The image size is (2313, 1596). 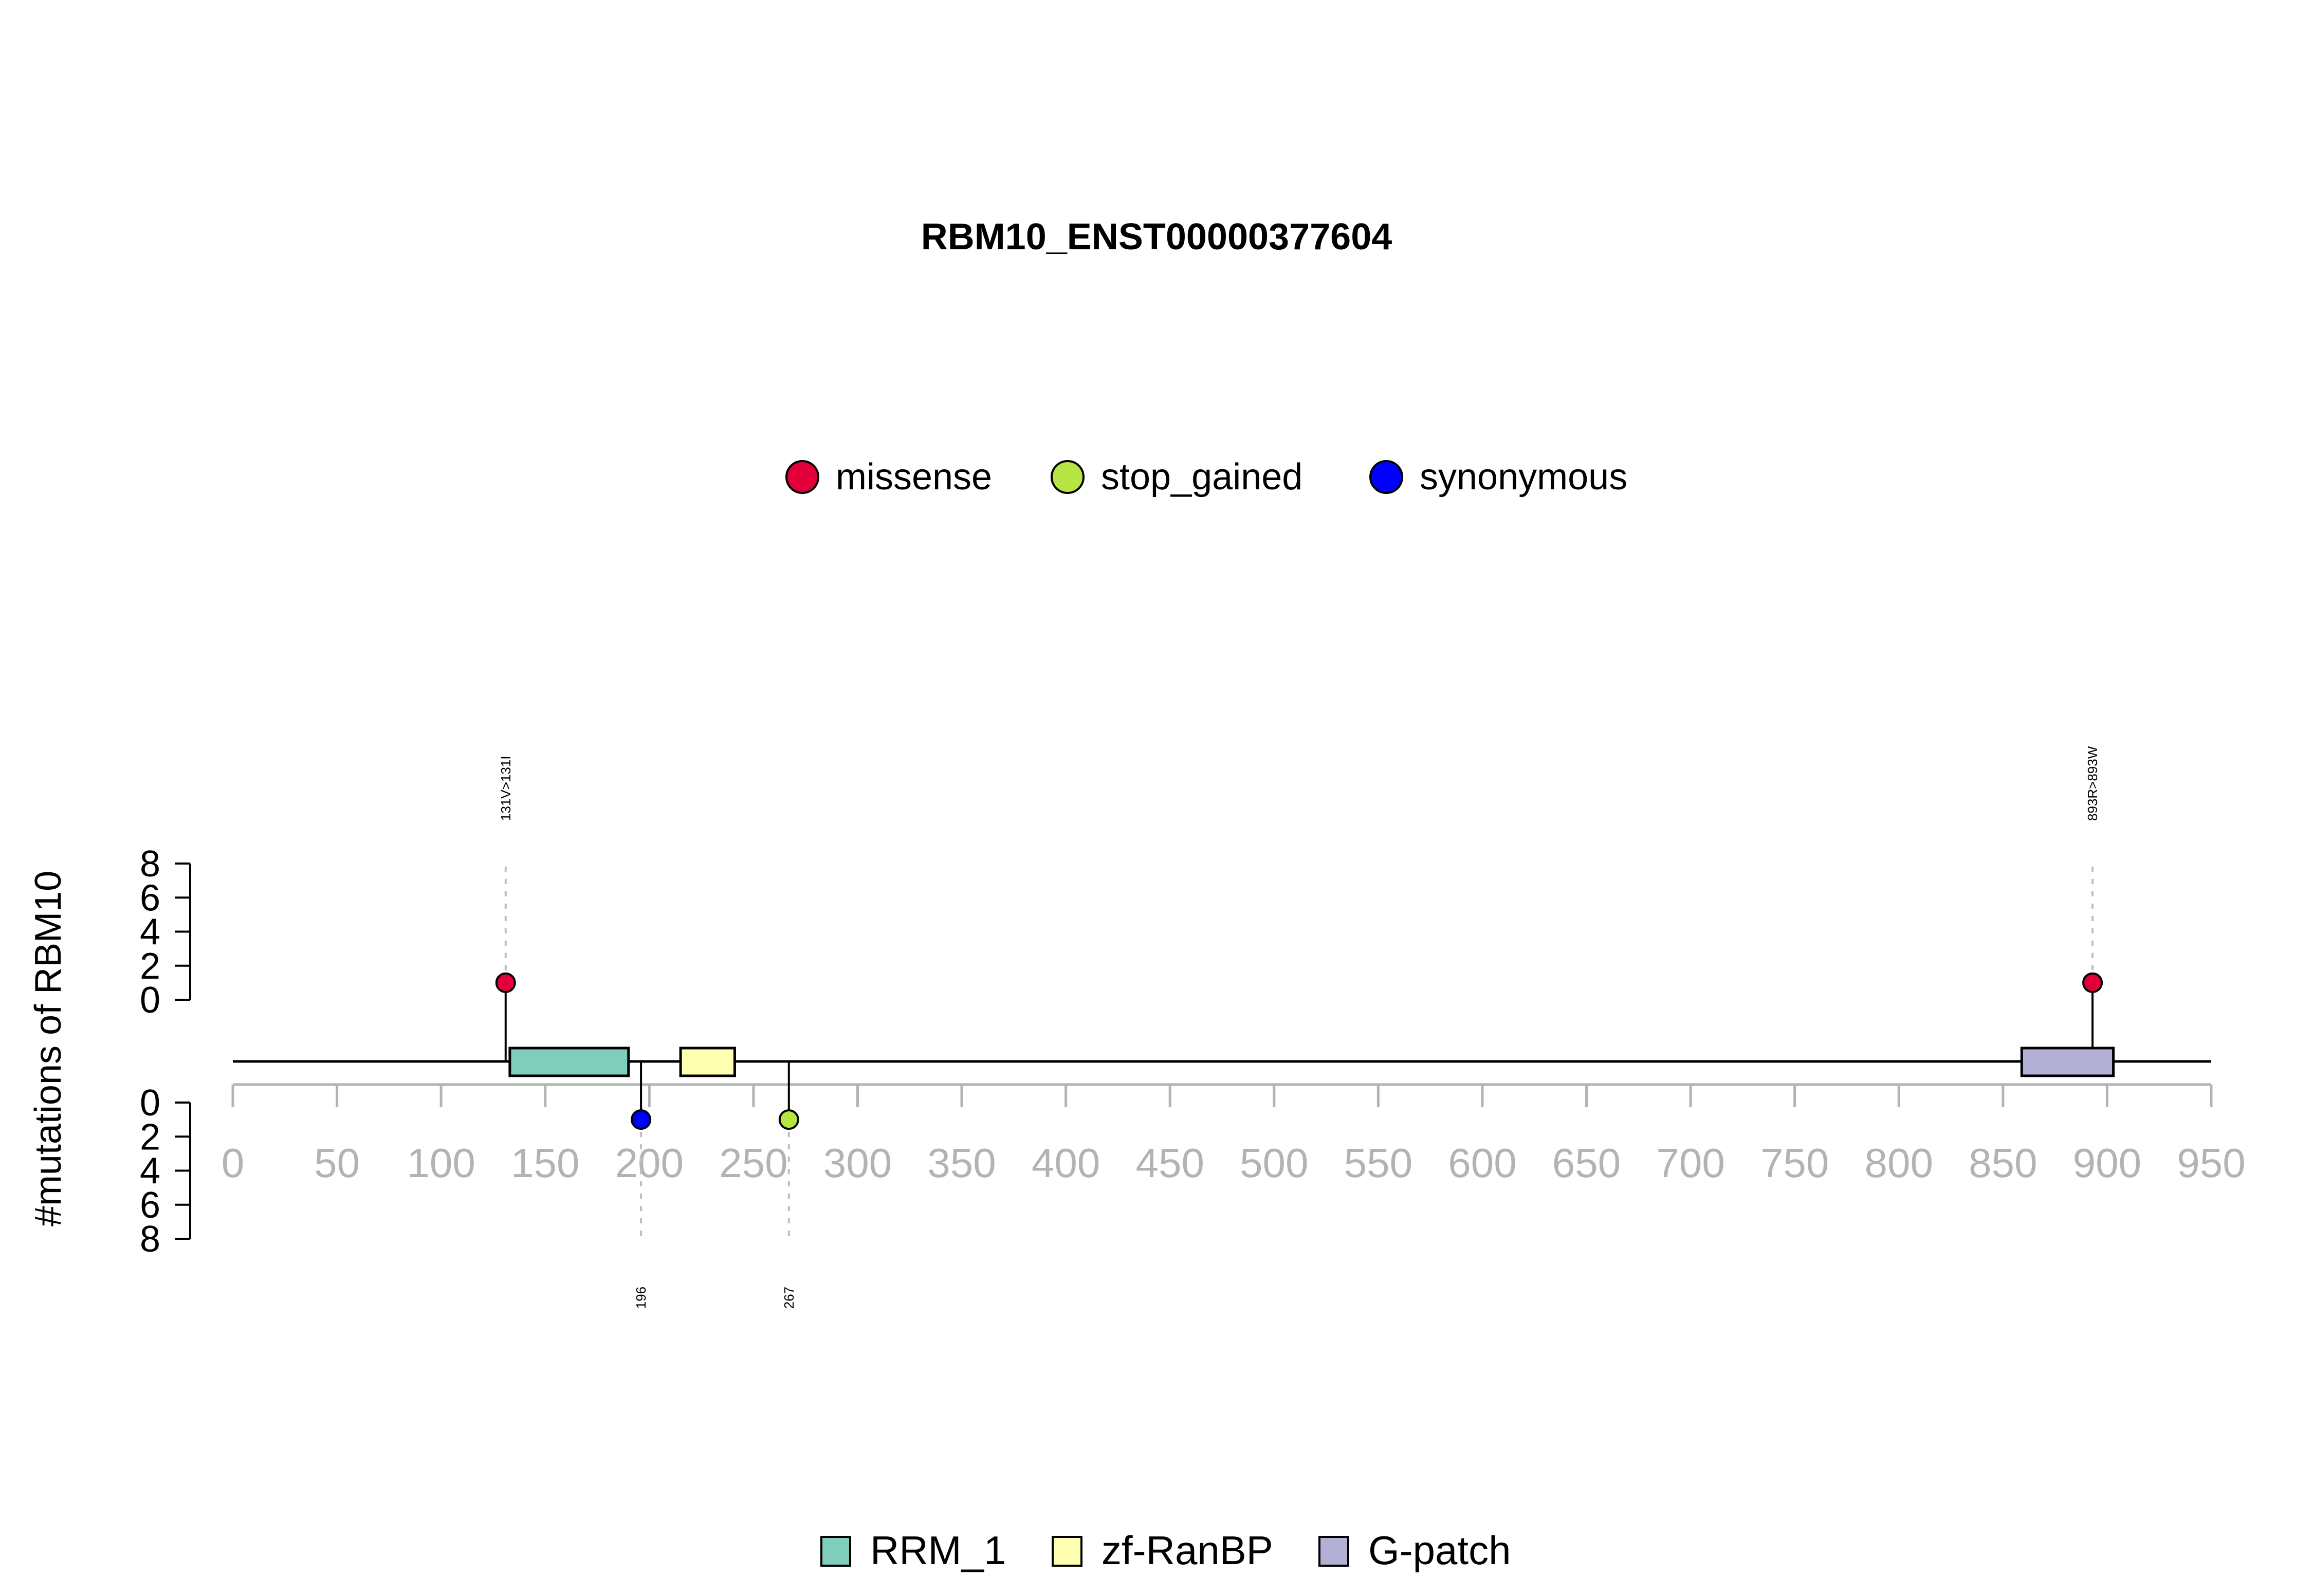 I want to click on legend-marker-synonymous, so click(x=1386, y=477).